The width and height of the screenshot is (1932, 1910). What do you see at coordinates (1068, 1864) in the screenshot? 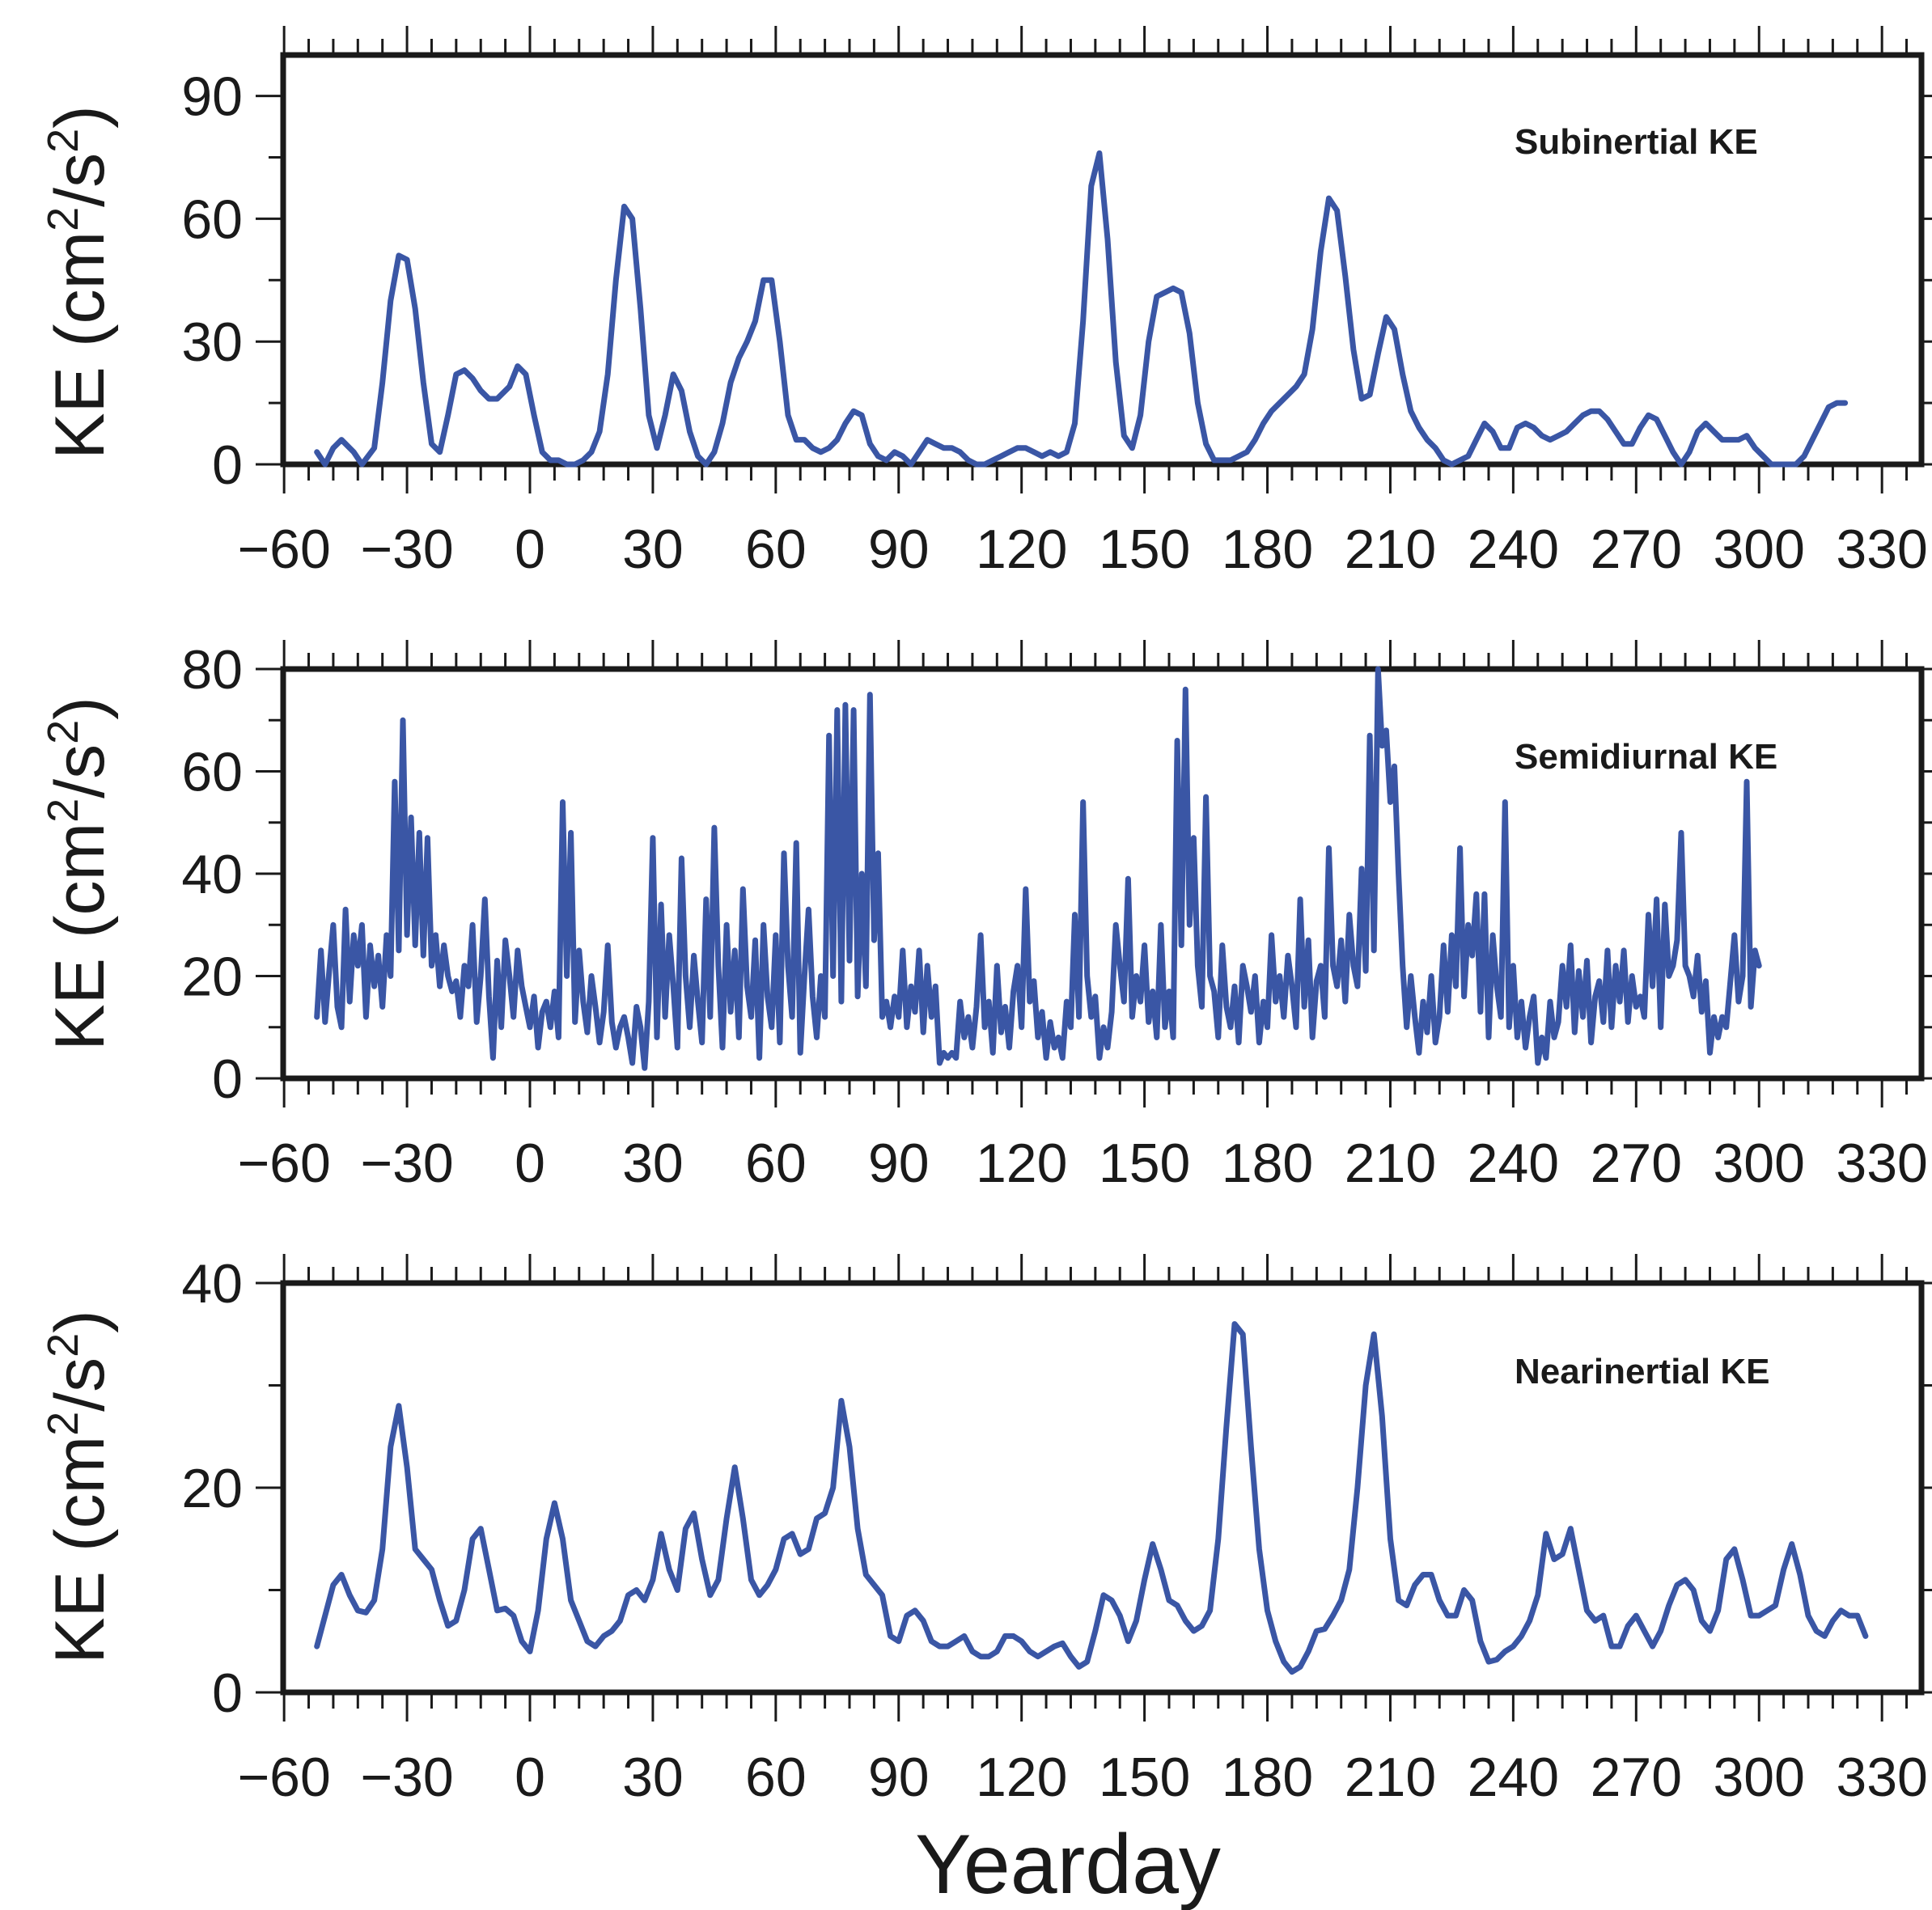
I see `x-axis-label: Yearday` at bounding box center [1068, 1864].